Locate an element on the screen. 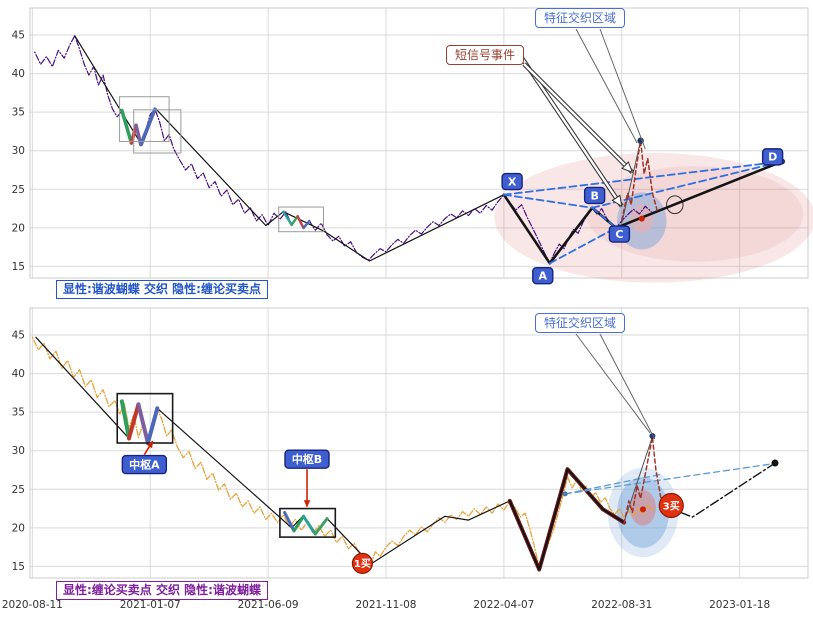 This screenshot has height=617, width=813. point-label-zhongshu-a: 中枢A is located at coordinates (144, 464).